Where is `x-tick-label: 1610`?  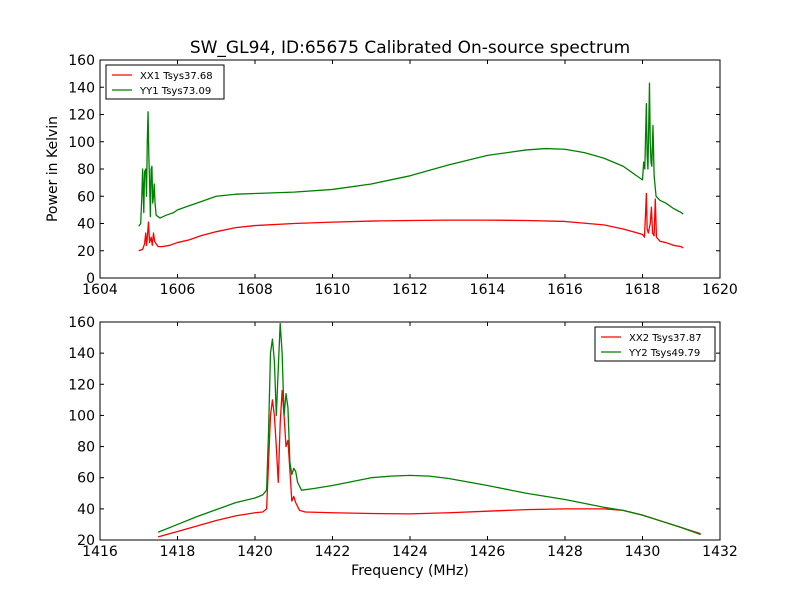 x-tick-label: 1610 is located at coordinates (333, 290).